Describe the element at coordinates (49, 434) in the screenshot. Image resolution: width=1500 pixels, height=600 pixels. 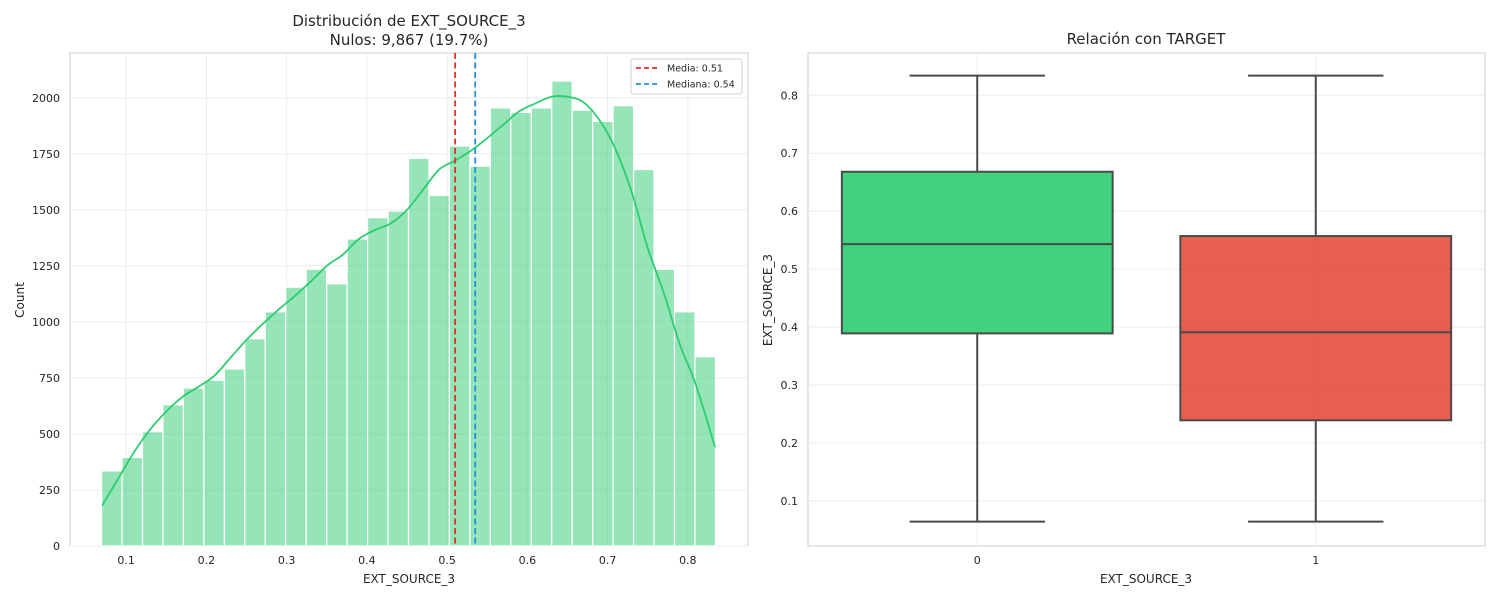
I see `y-tick-label: 500` at that location.